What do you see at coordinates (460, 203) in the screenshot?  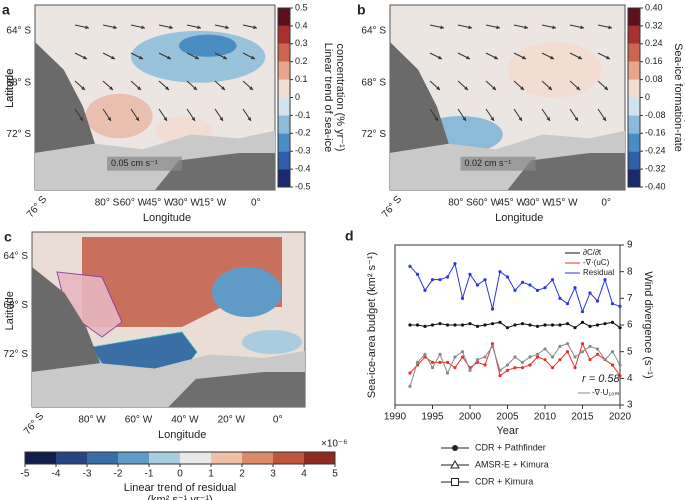 I see `lon-label: 80° S` at bounding box center [460, 203].